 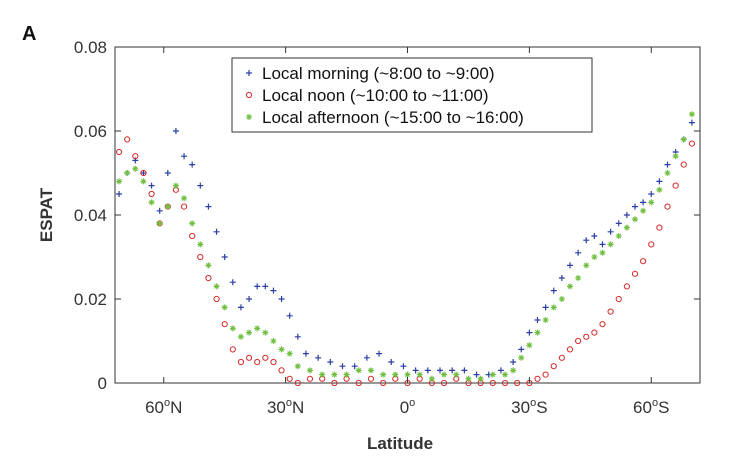 I want to click on legend-box, so click(x=412, y=95).